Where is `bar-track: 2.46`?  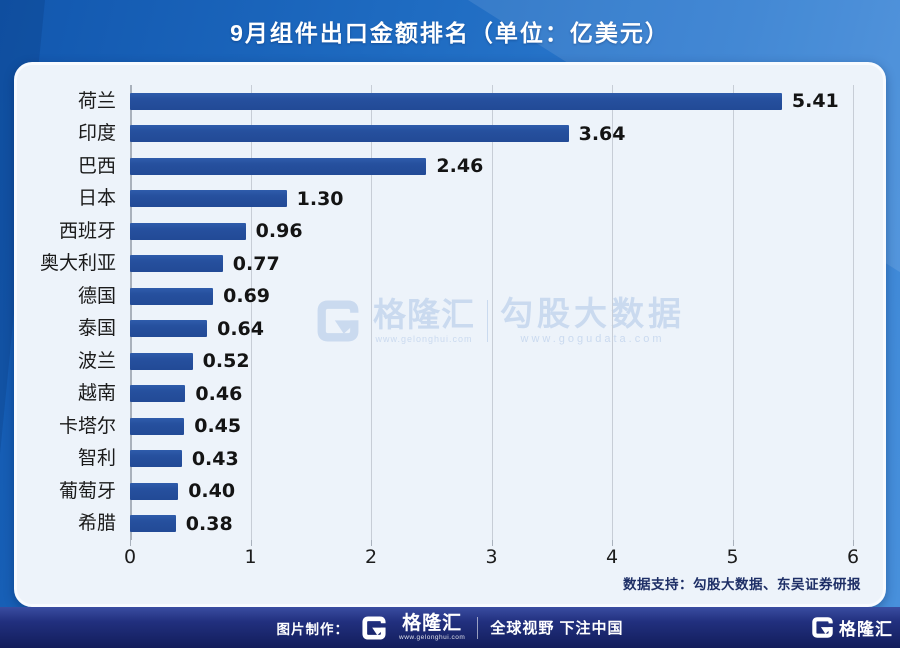
bar-track: 2.46 is located at coordinates (491, 166).